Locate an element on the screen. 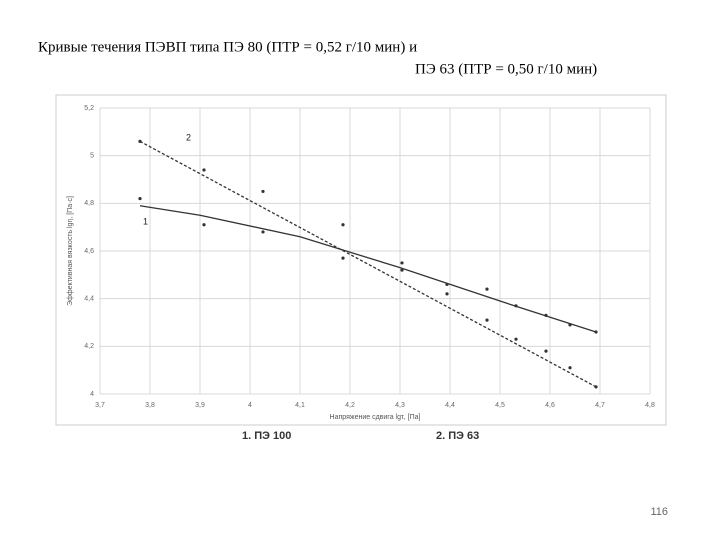 The image size is (720, 540). x-tick-label: 4 is located at coordinates (250, 405).